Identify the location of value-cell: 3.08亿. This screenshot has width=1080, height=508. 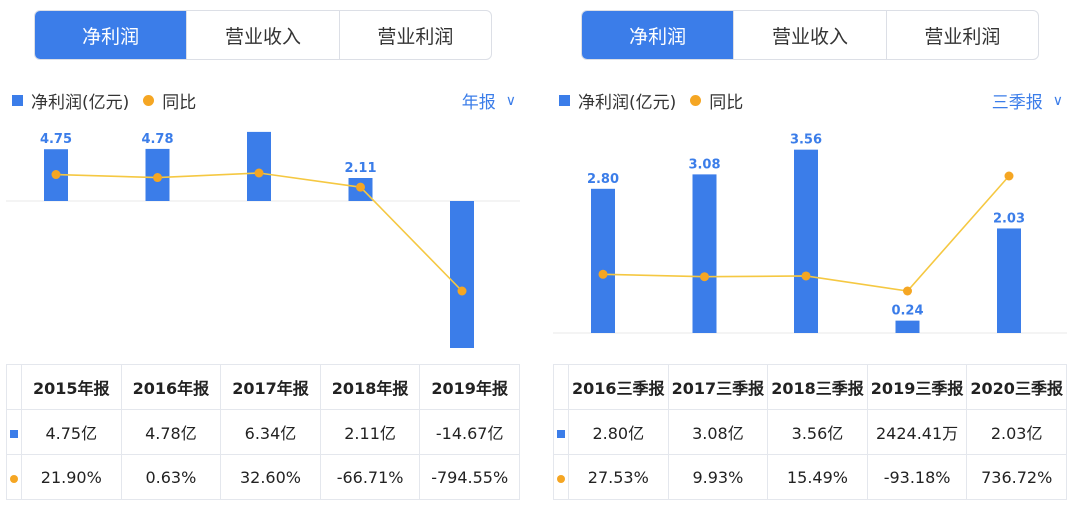
(718, 432).